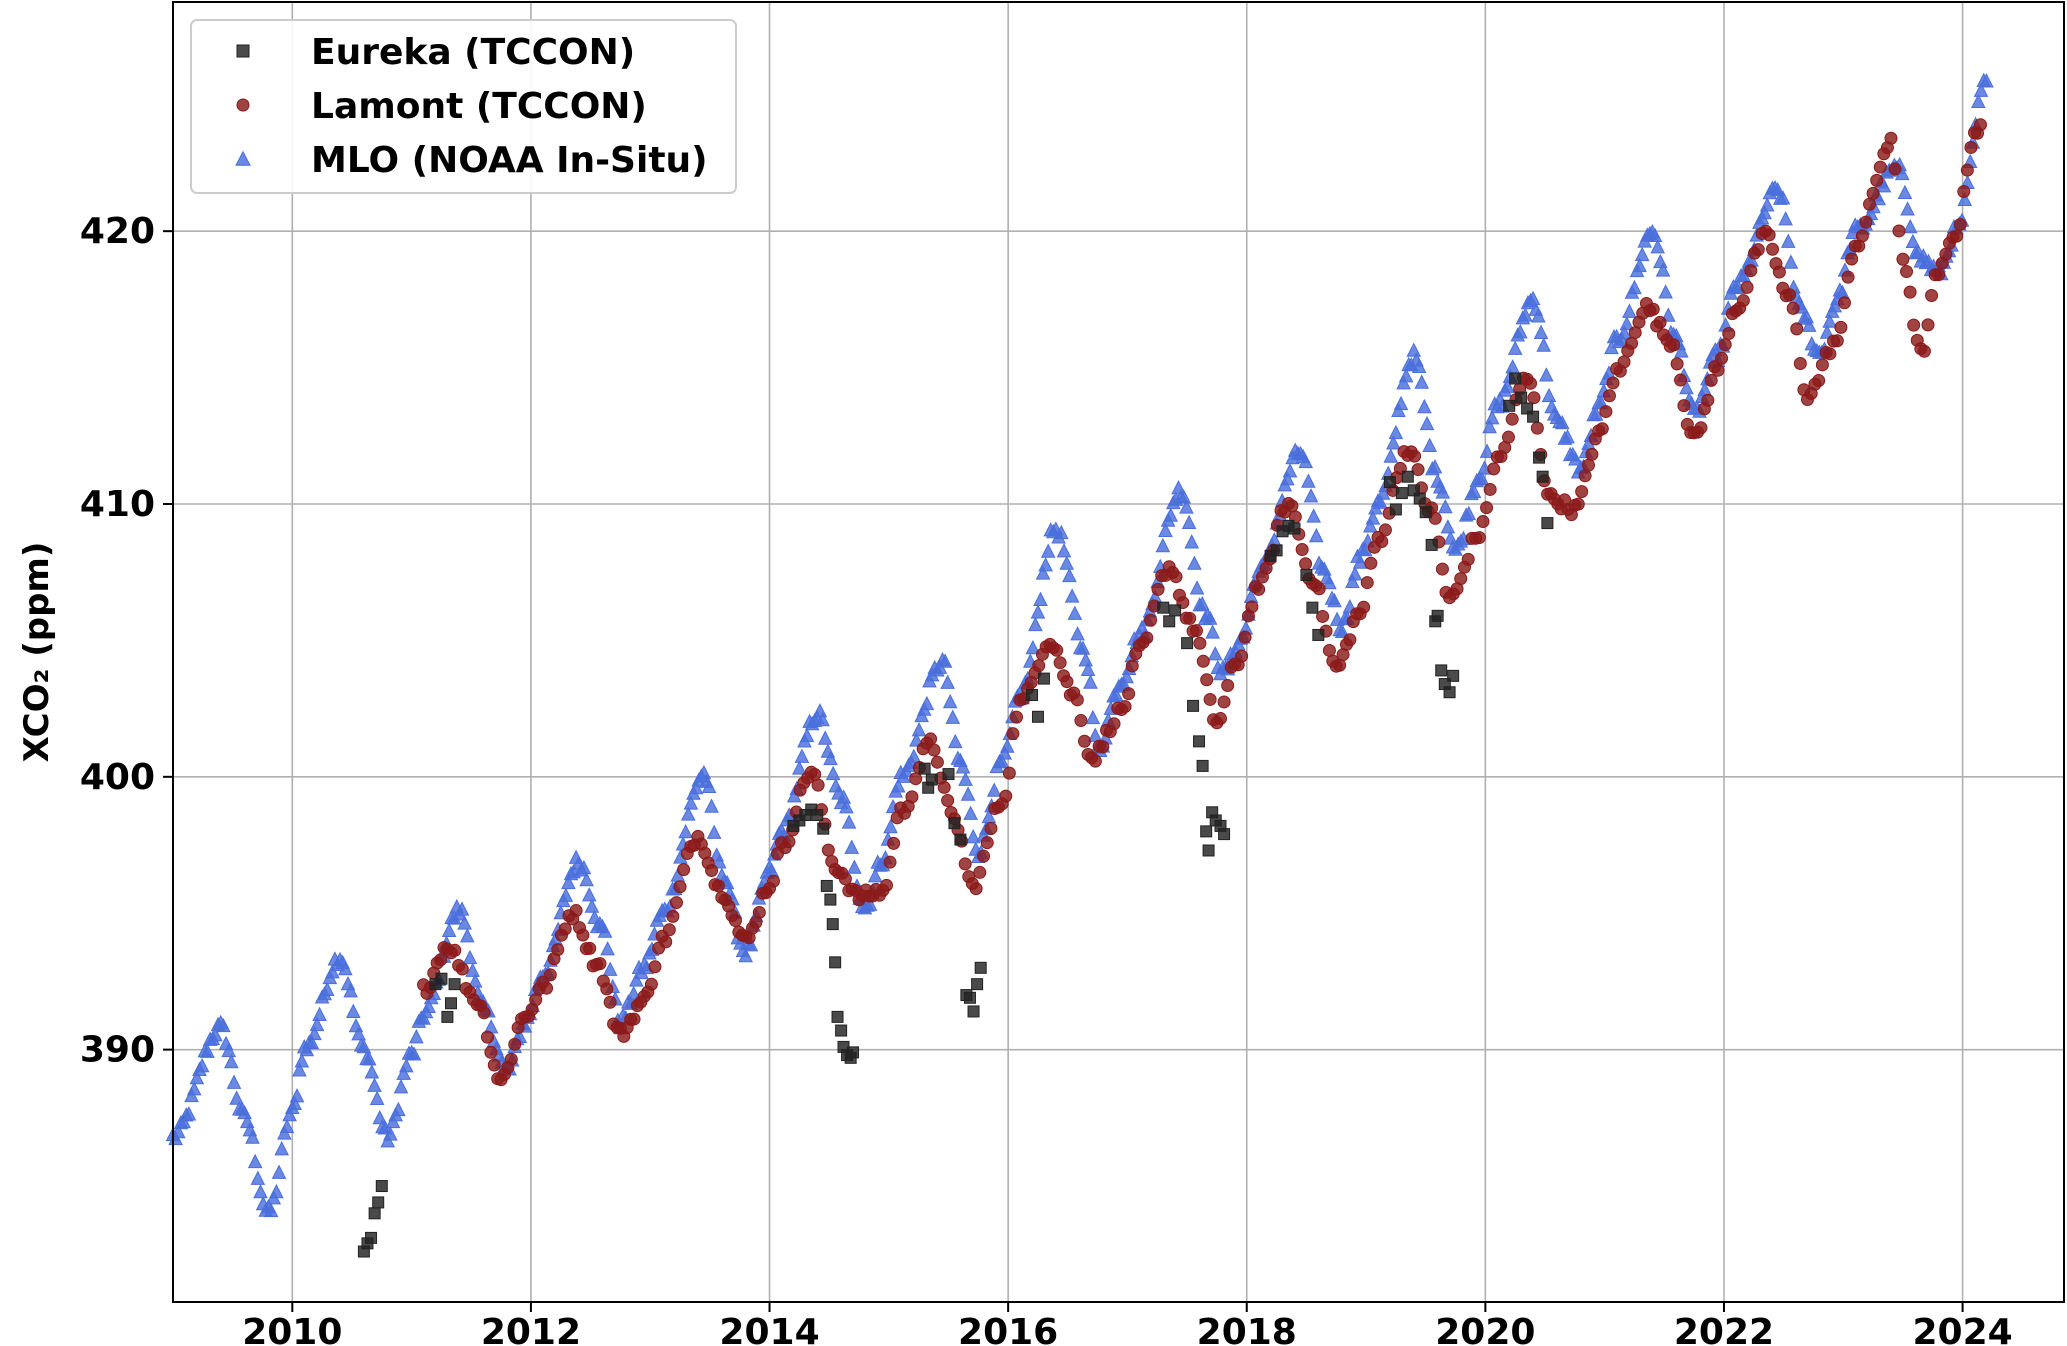 The image size is (2067, 1346). I want to click on x-tick-label: 2020, so click(1485, 1329).